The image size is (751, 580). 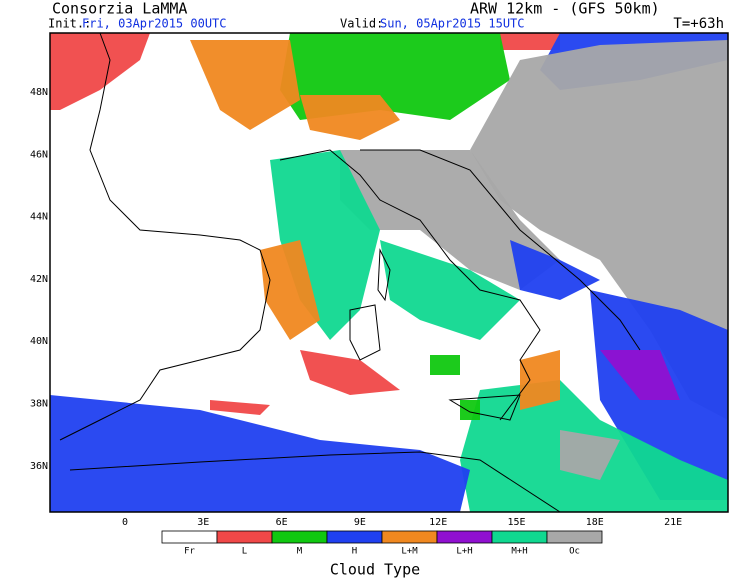 I want to click on lon-label: 21E, so click(x=673, y=522).